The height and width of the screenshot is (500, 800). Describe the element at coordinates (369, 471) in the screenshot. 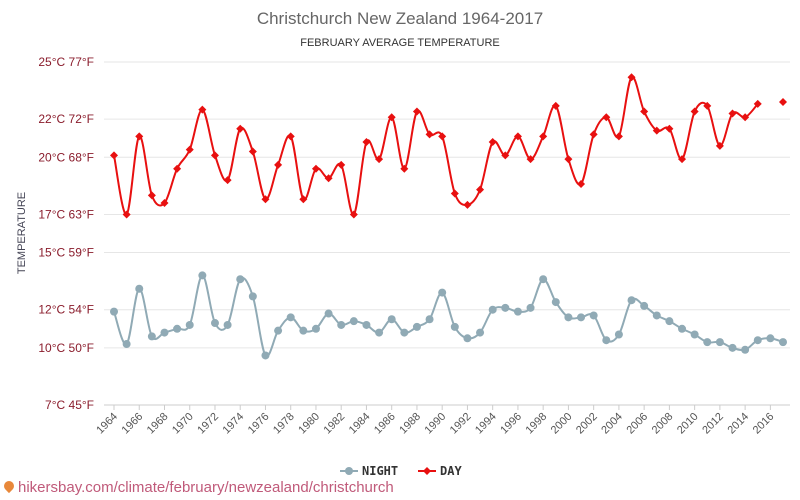

I see `legend-item-night: NIGHT` at that location.